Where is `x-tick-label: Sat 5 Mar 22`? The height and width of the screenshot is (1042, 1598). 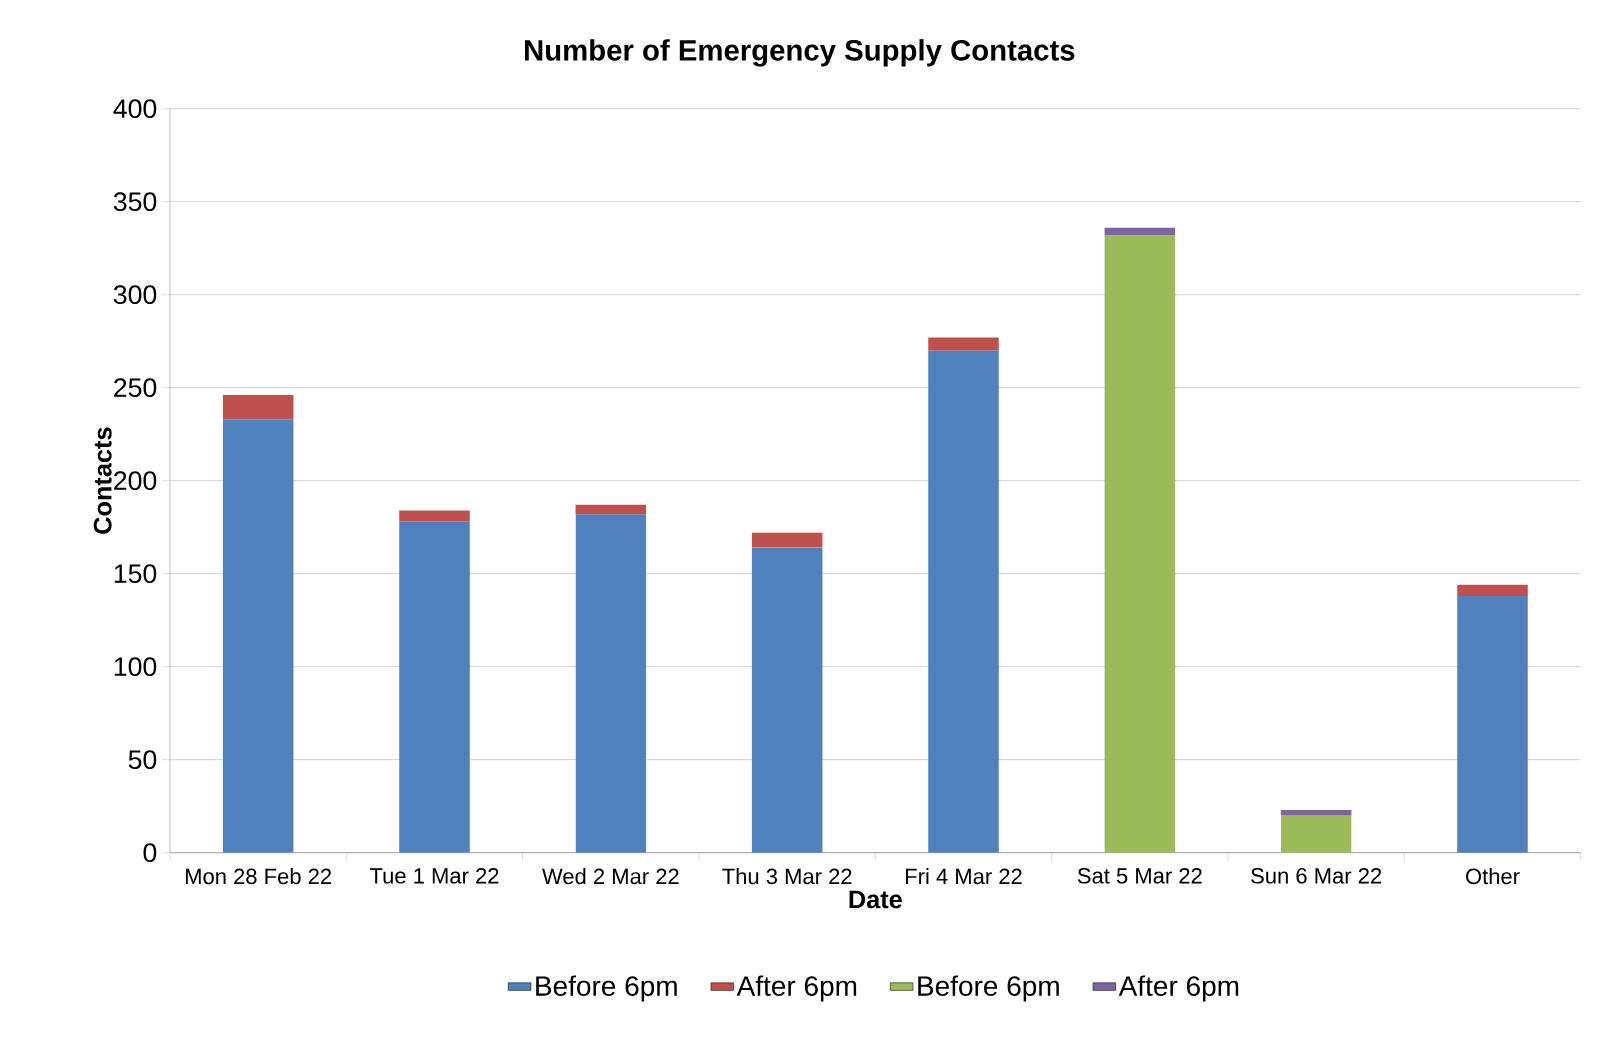
x-tick-label: Sat 5 Mar 22 is located at coordinates (1139, 876).